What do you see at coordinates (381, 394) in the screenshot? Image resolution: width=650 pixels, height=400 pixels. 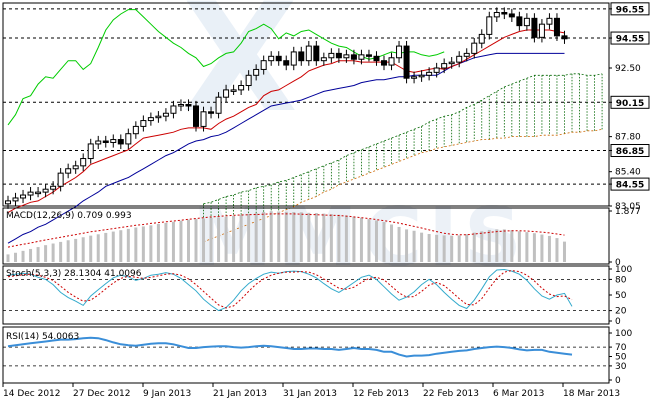 I see `time-label: 12 Feb 2013` at bounding box center [381, 394].